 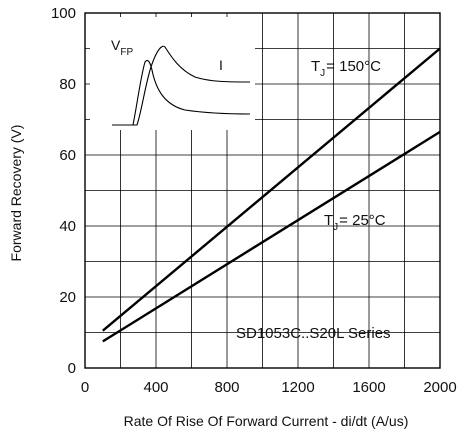 I want to click on y-tick-label: 100, so click(x=63, y=13).